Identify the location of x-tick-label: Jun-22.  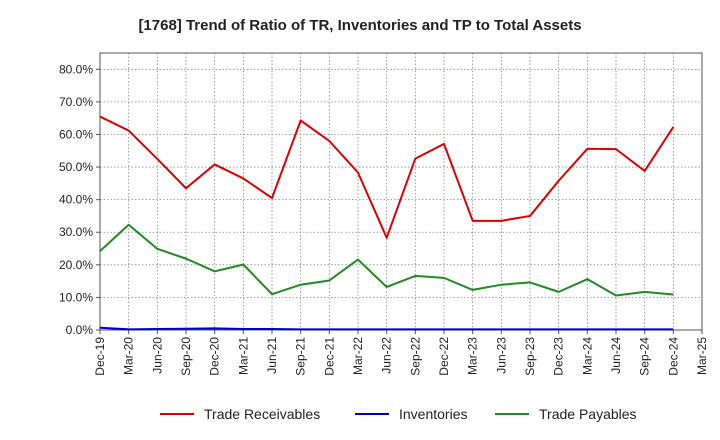
(387, 355).